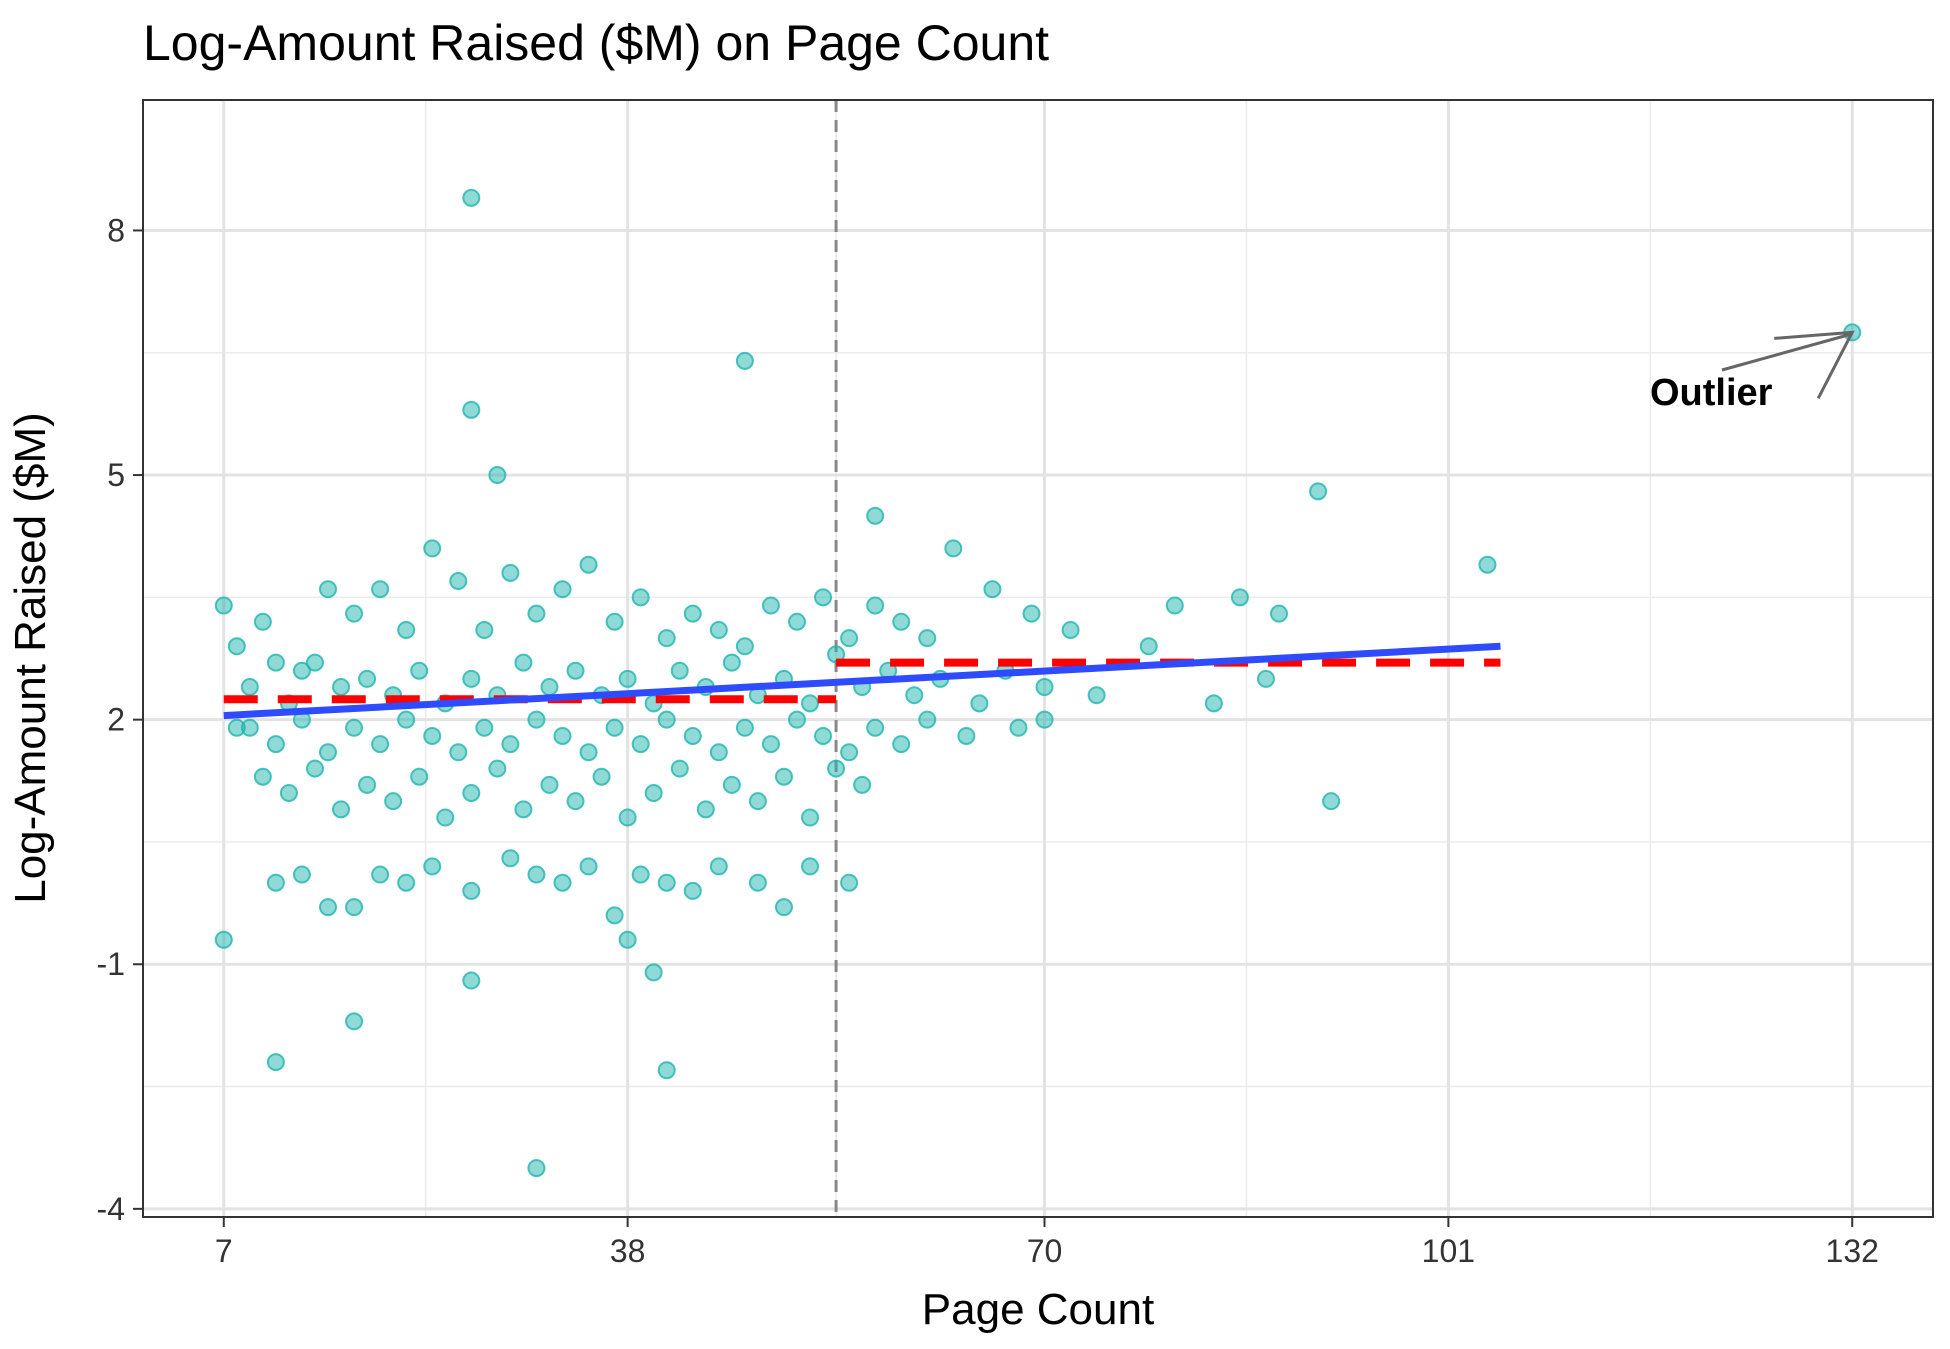  I want to click on y-tick-label: 8, so click(116, 230).